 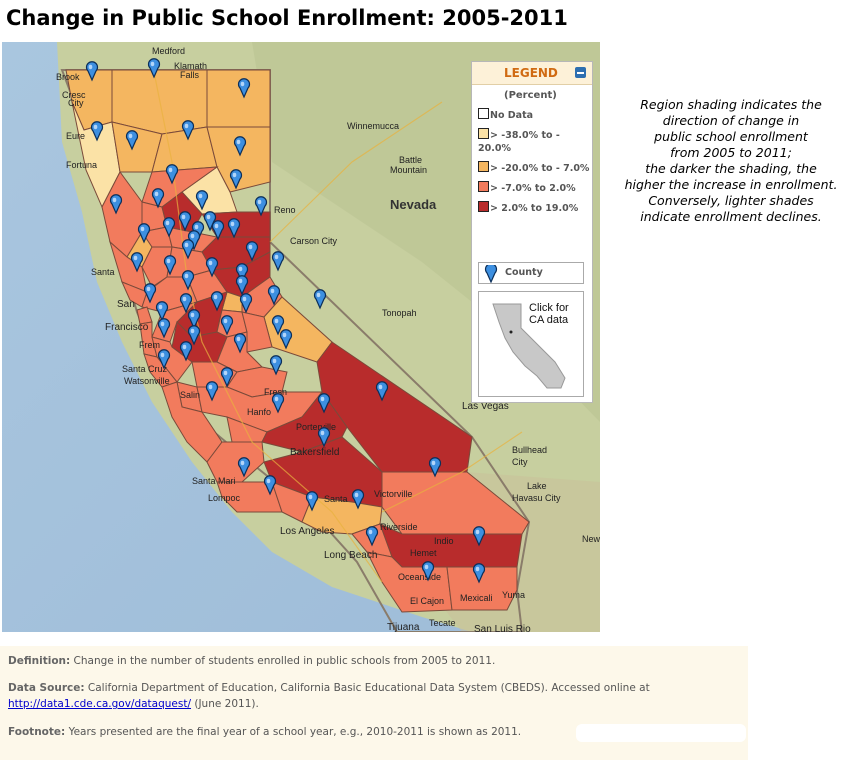 What do you see at coordinates (224, 498) in the screenshot?
I see `city-label: Lompoc` at bounding box center [224, 498].